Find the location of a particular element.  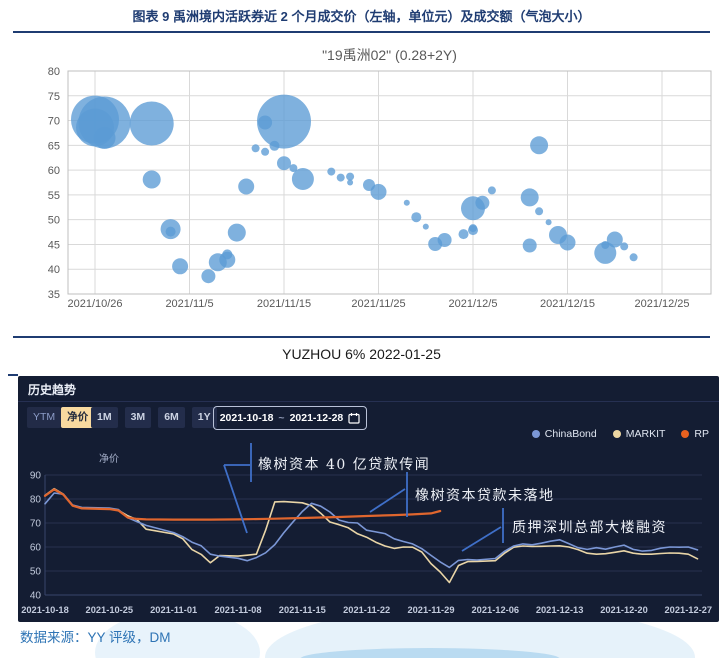

x-tick-label: 2021/11/5 is located at coordinates (189, 304).